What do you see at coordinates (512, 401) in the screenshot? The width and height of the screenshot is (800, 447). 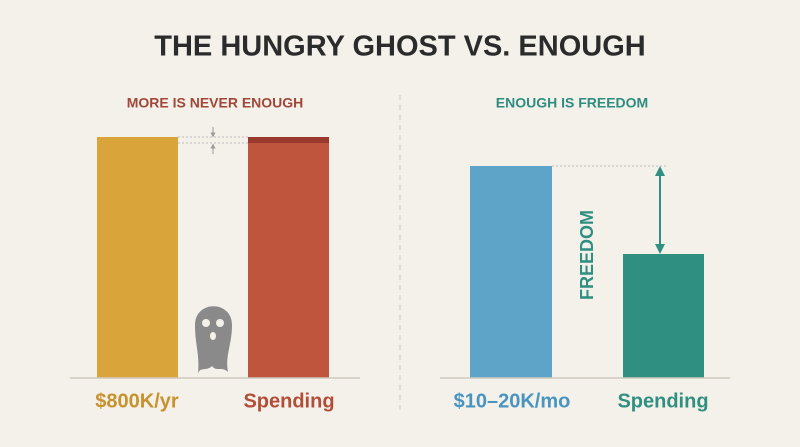 I see `bar-label: $10–20K/mo` at bounding box center [512, 401].